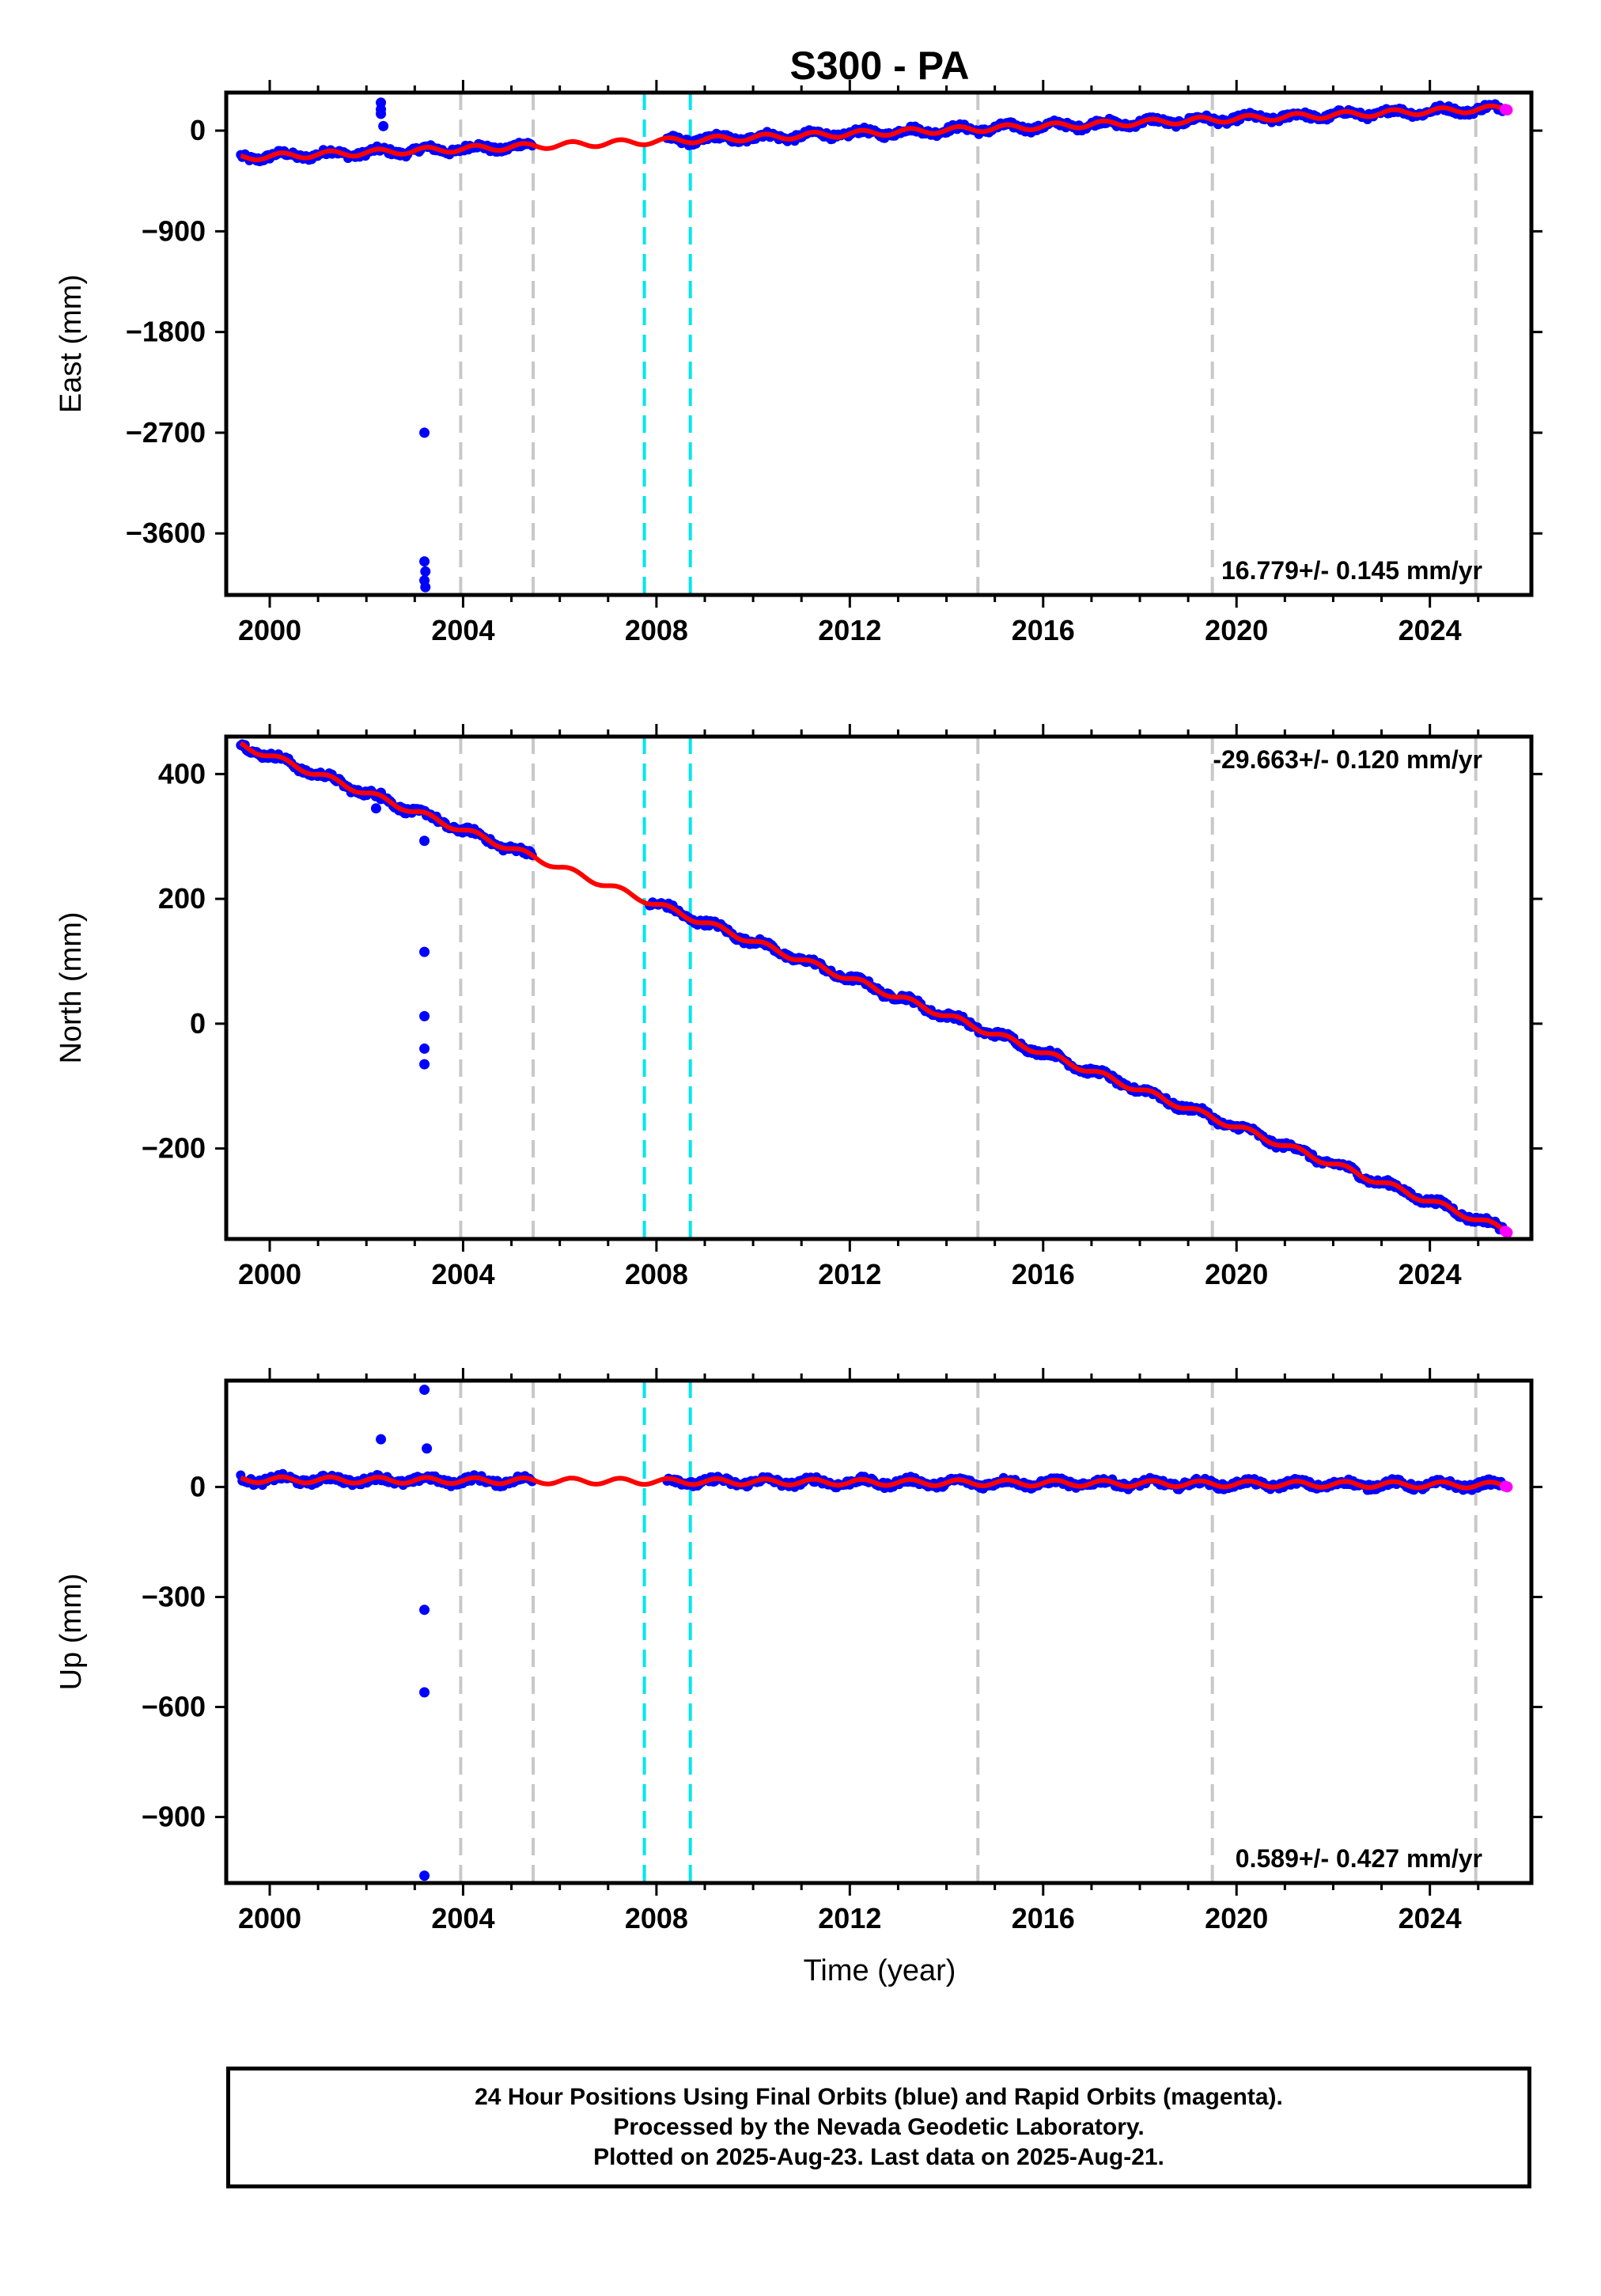 The height and width of the screenshot is (2296, 1601). I want to click on y-axis-label: North (mm), so click(71, 987).